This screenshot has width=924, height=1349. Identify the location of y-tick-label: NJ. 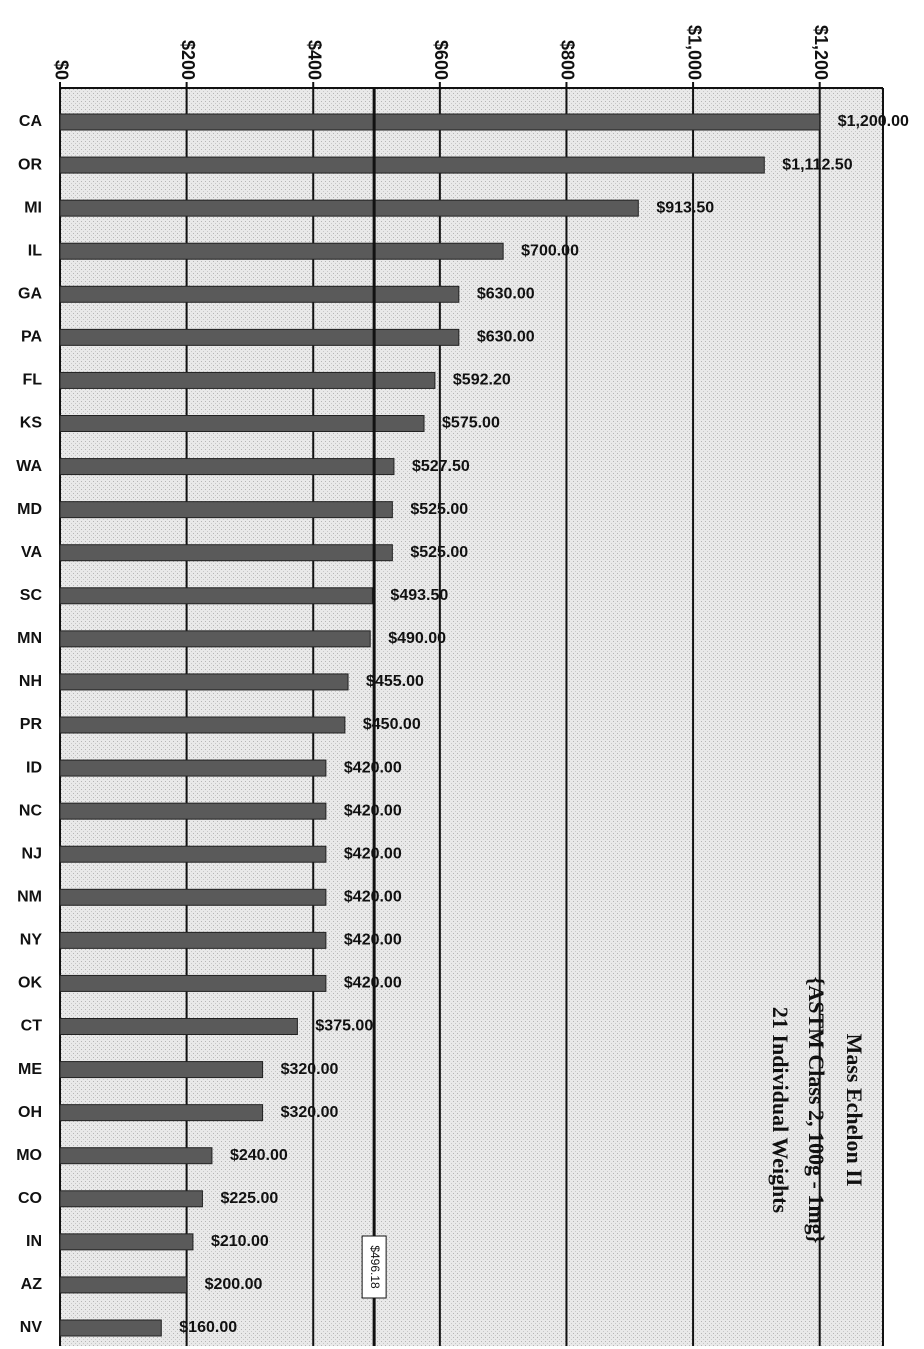
(32, 853).